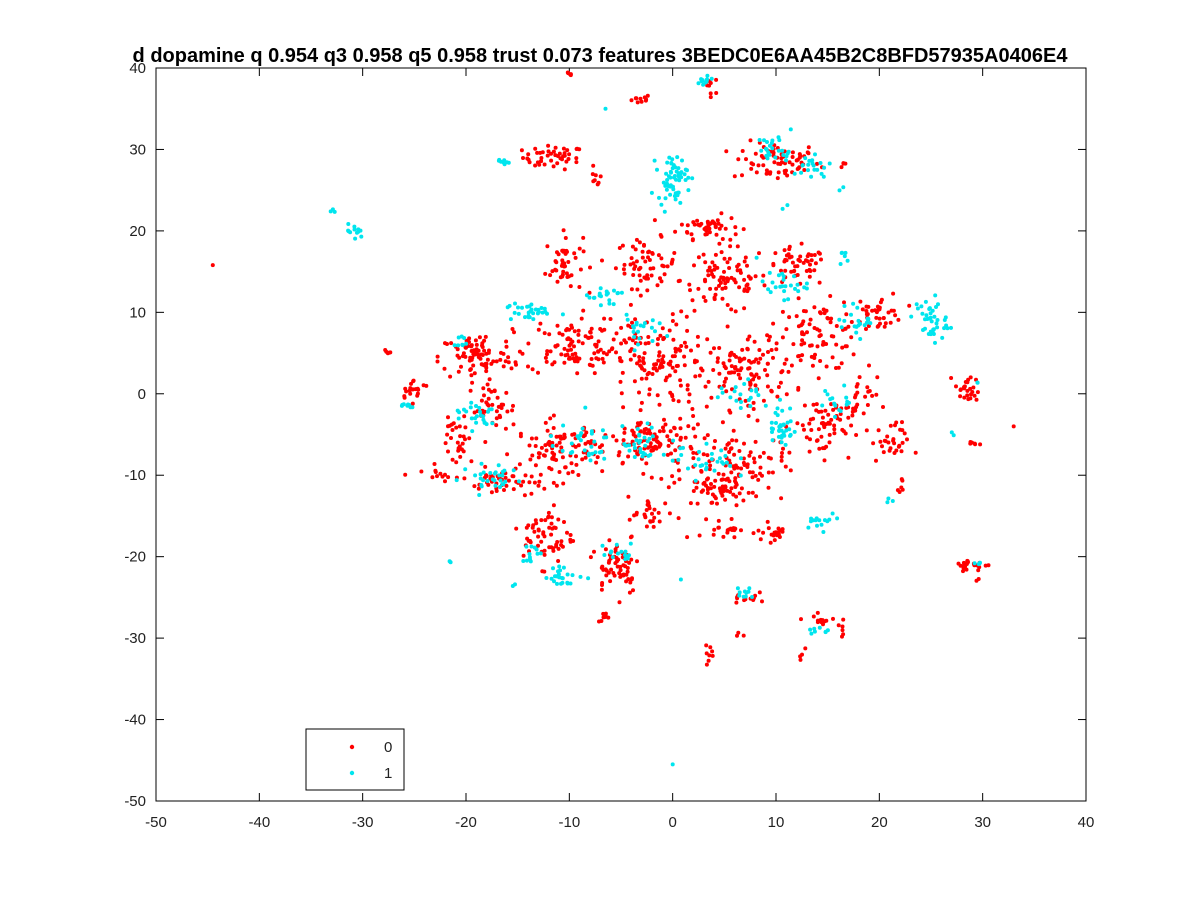 This screenshot has width=1200, height=900. I want to click on x-tick-label: -50, so click(156, 822).